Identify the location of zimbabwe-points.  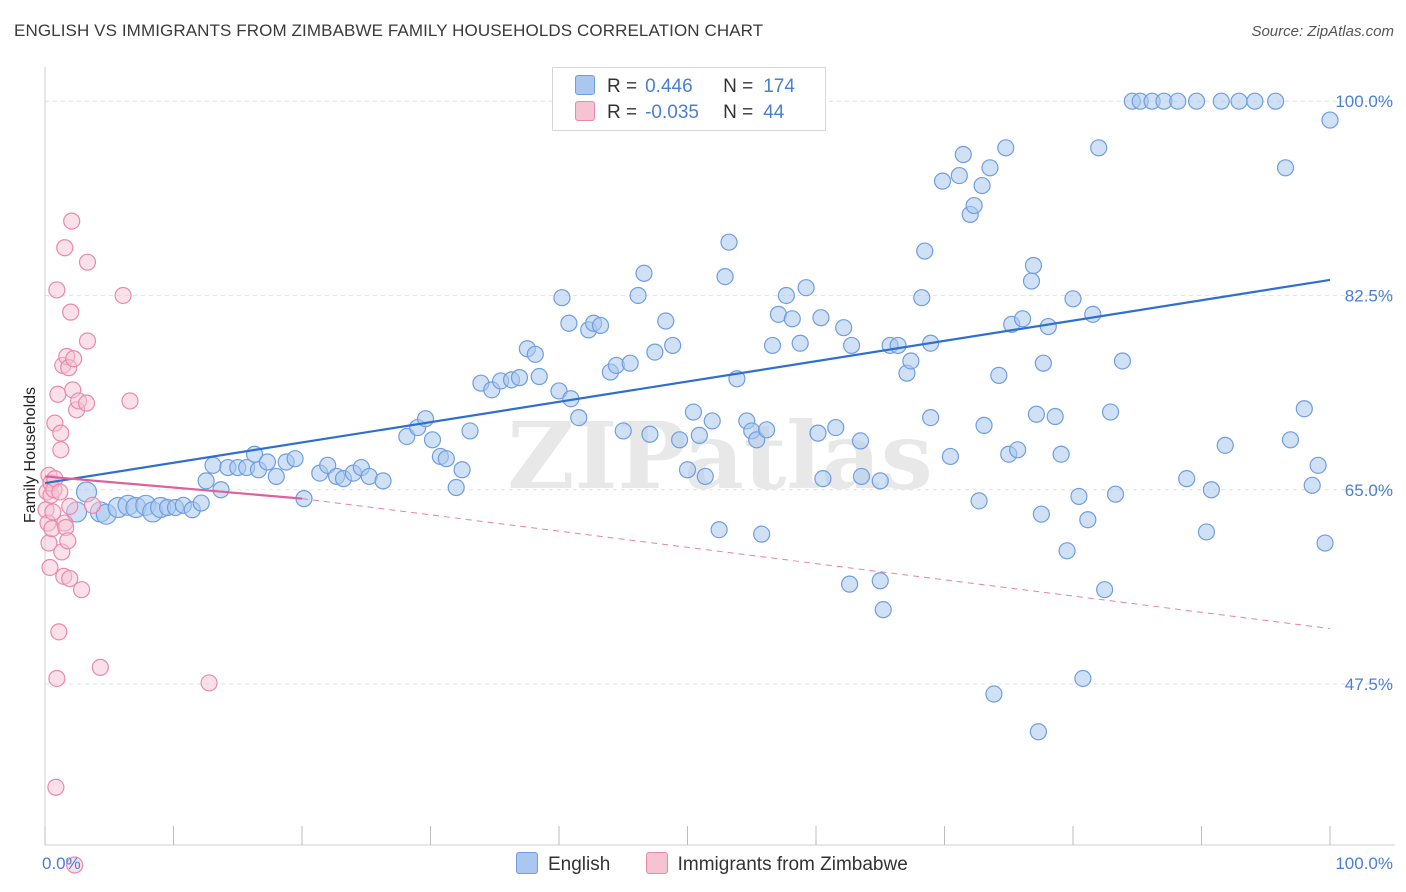
(127, 543).